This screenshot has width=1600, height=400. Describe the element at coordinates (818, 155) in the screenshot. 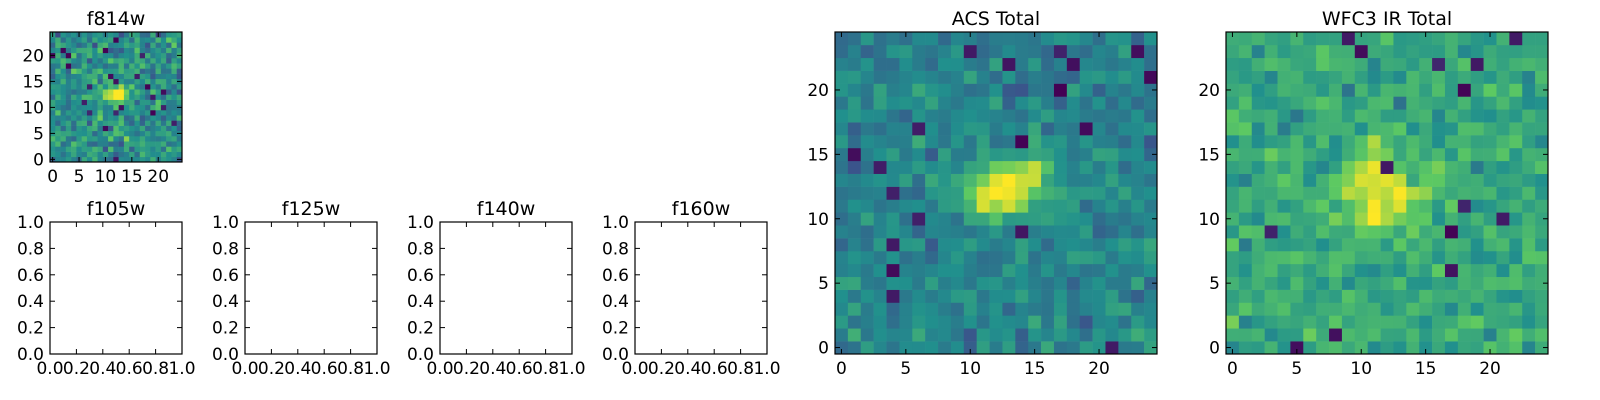

I see `y-tick-label: 15` at that location.